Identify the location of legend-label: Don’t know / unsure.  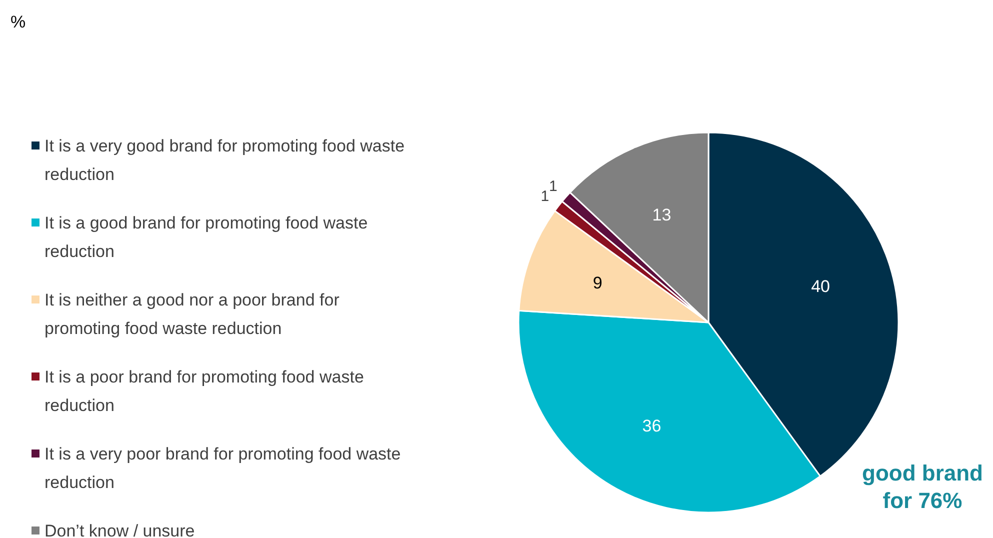
(119, 530).